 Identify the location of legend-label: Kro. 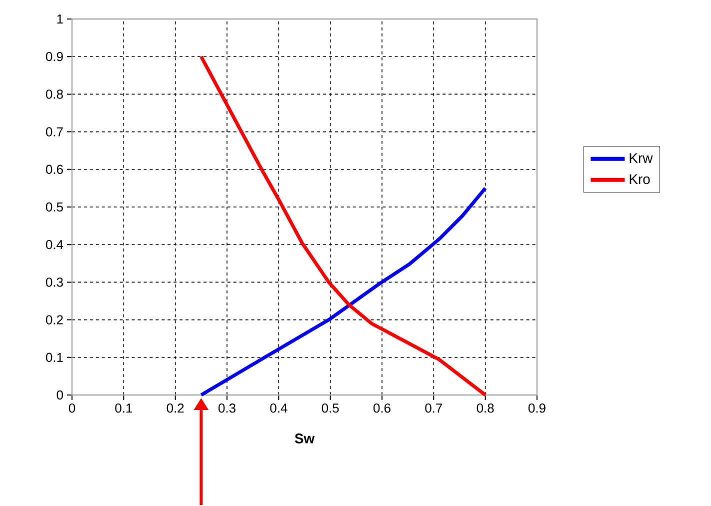
(640, 179).